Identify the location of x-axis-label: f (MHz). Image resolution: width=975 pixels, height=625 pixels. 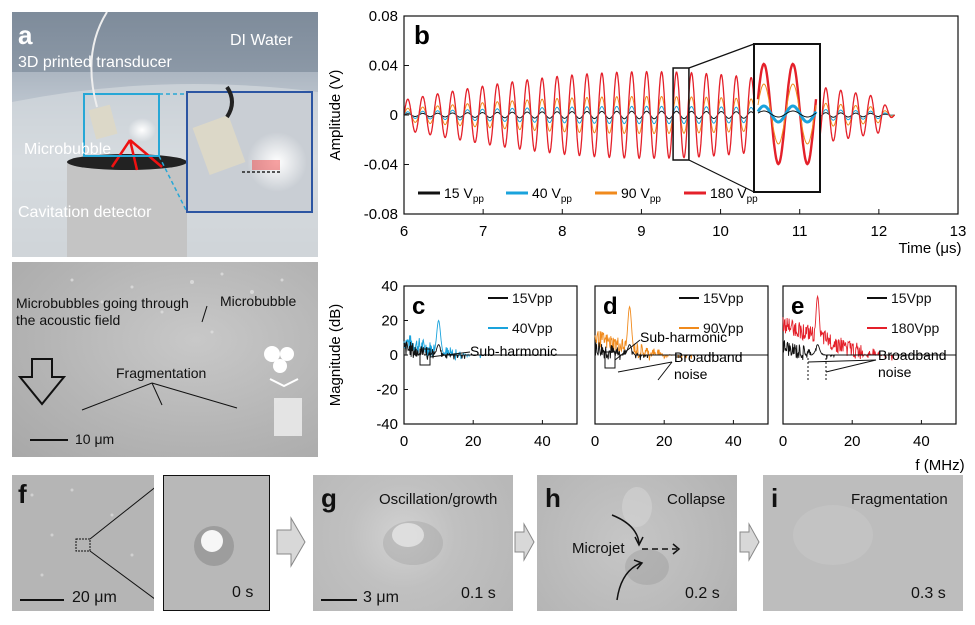
(939, 465).